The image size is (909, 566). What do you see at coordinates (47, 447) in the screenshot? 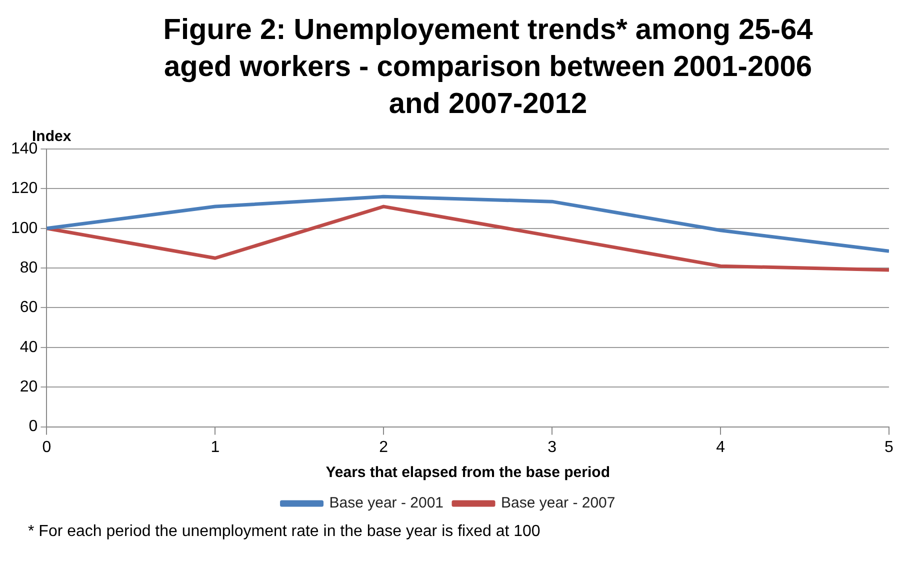
I see `x-tick-label: 0` at bounding box center [47, 447].